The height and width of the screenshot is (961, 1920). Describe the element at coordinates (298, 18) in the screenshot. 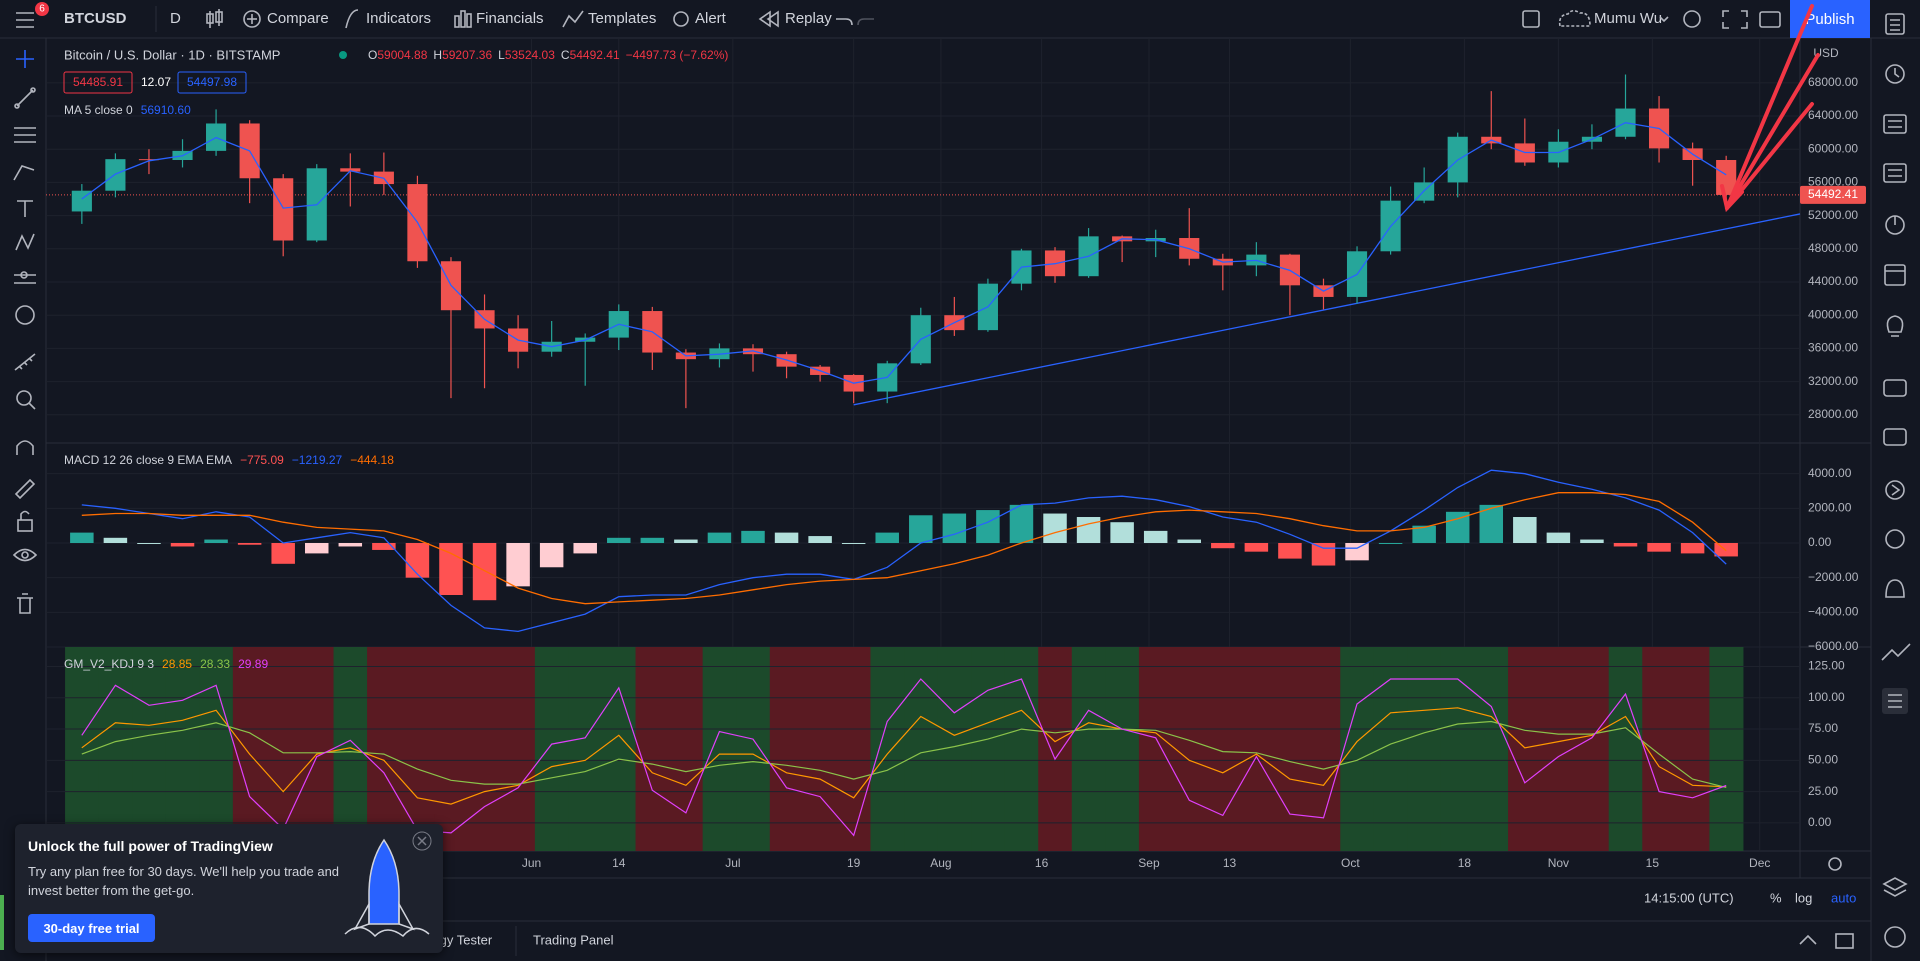

I see `toolbar-button: Compare` at that location.